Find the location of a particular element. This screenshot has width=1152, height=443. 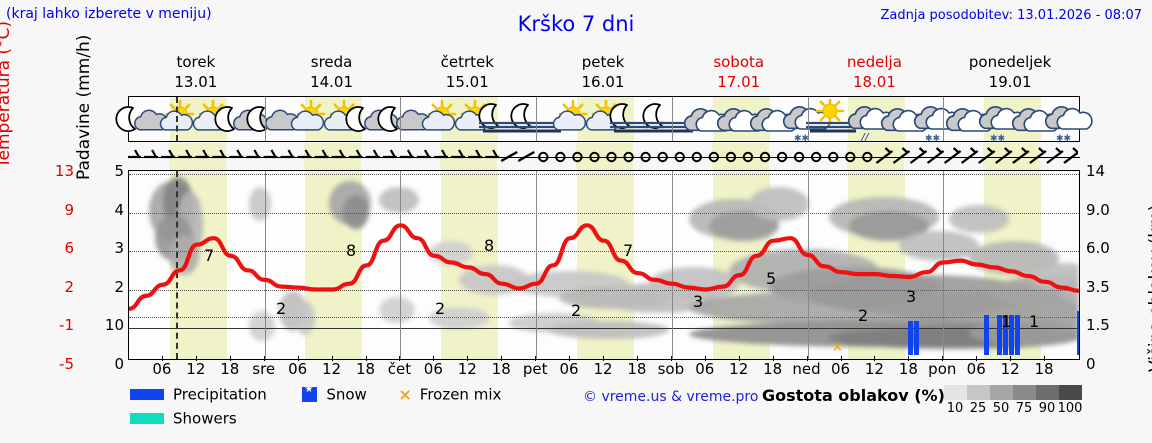

precipitation-tick: 3 is located at coordinates (119, 248).